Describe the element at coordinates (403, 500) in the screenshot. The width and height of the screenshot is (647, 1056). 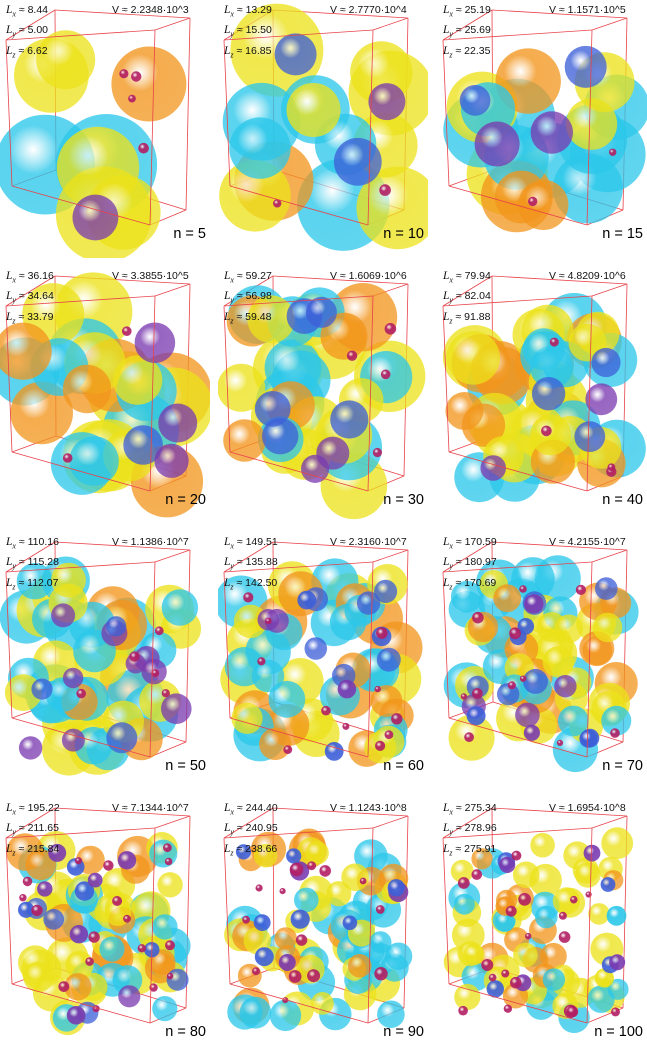
I see `sphere-count-label: n = 30` at that location.